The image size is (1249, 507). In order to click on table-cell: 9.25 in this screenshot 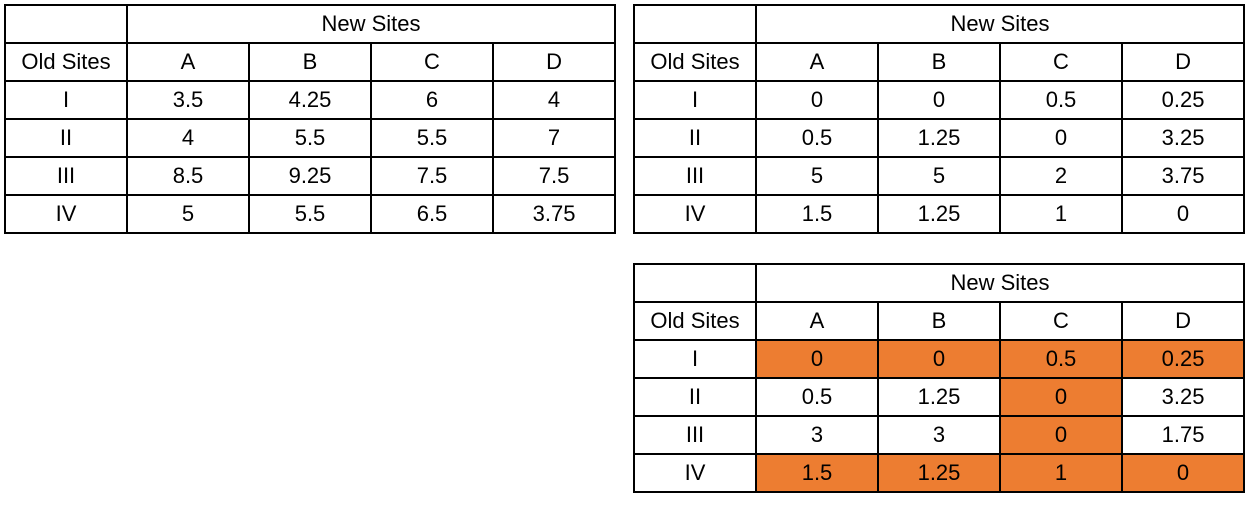, I will do `click(310, 176)`.